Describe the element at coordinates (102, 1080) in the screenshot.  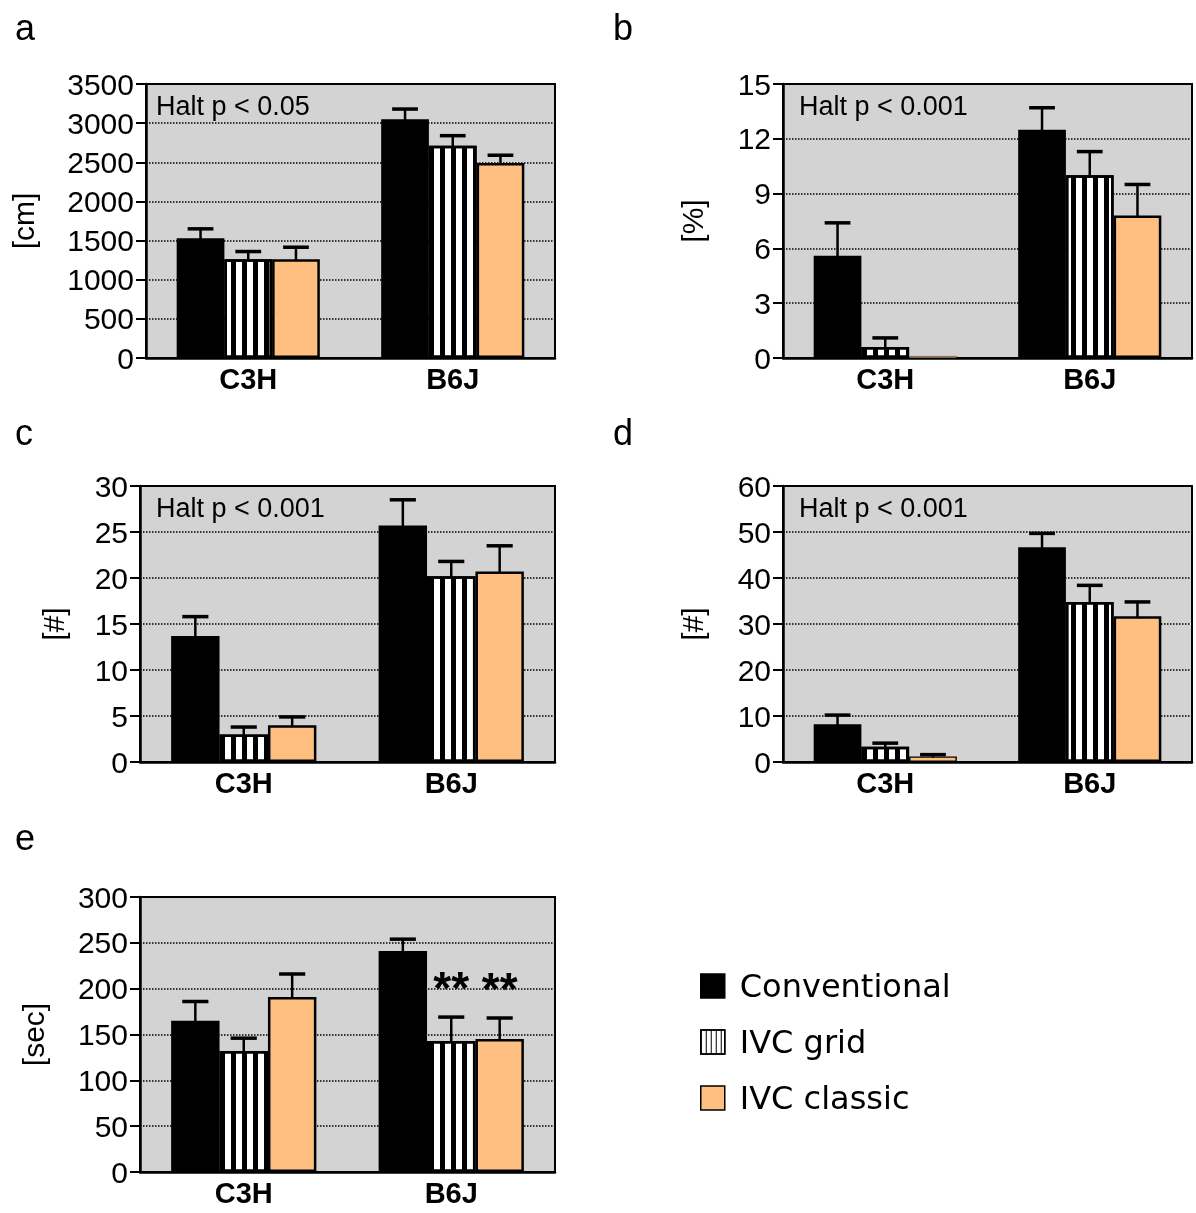
I see `y-tick-label: 100` at that location.